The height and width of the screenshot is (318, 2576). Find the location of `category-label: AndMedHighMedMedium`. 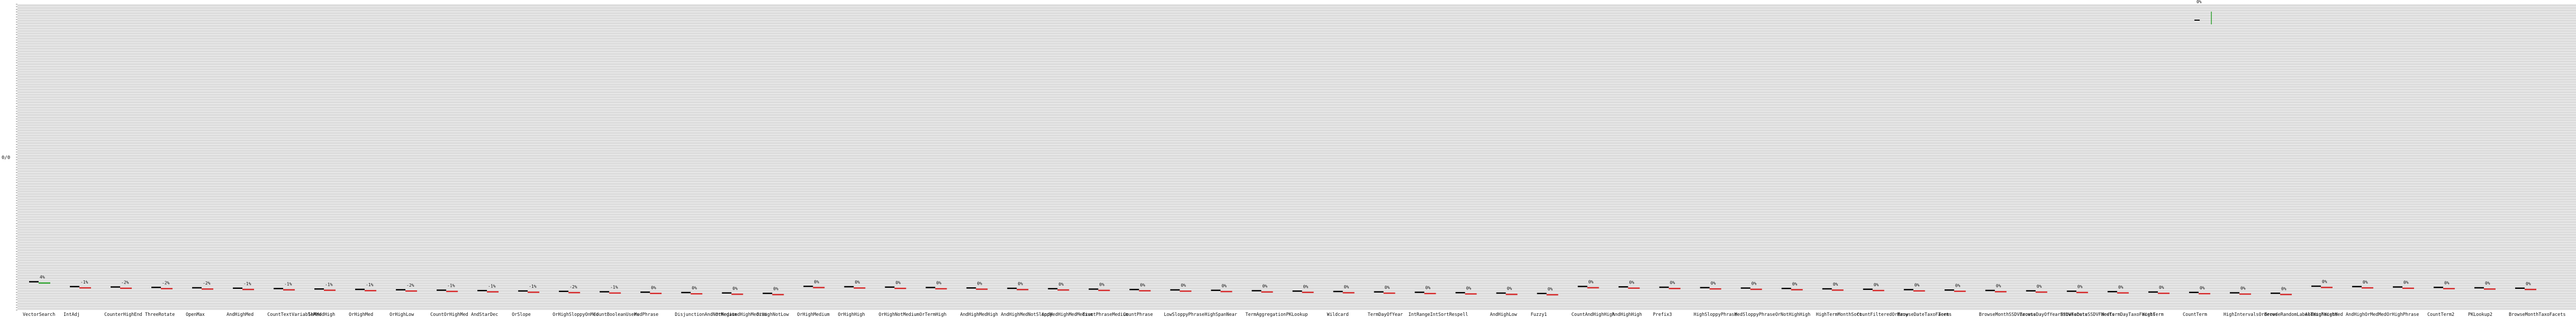

category-label: AndMedHighMedMedium is located at coordinates (1067, 314).